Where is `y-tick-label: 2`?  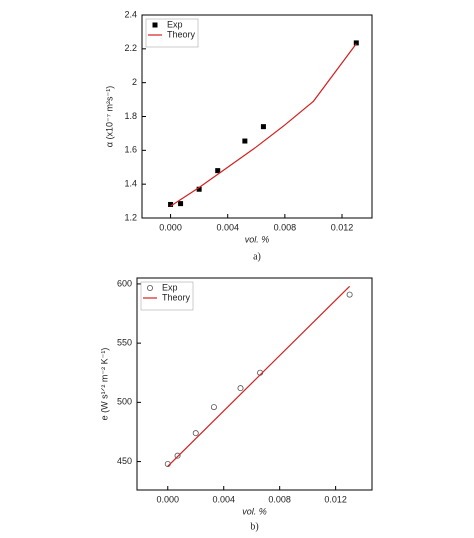
y-tick-label: 2 is located at coordinates (134, 82).